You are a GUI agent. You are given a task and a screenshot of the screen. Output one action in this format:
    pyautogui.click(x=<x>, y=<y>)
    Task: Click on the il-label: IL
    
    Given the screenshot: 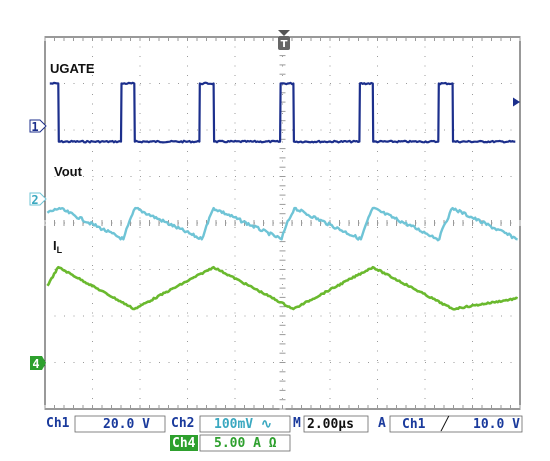 What is the action you would take?
    pyautogui.click(x=58, y=246)
    